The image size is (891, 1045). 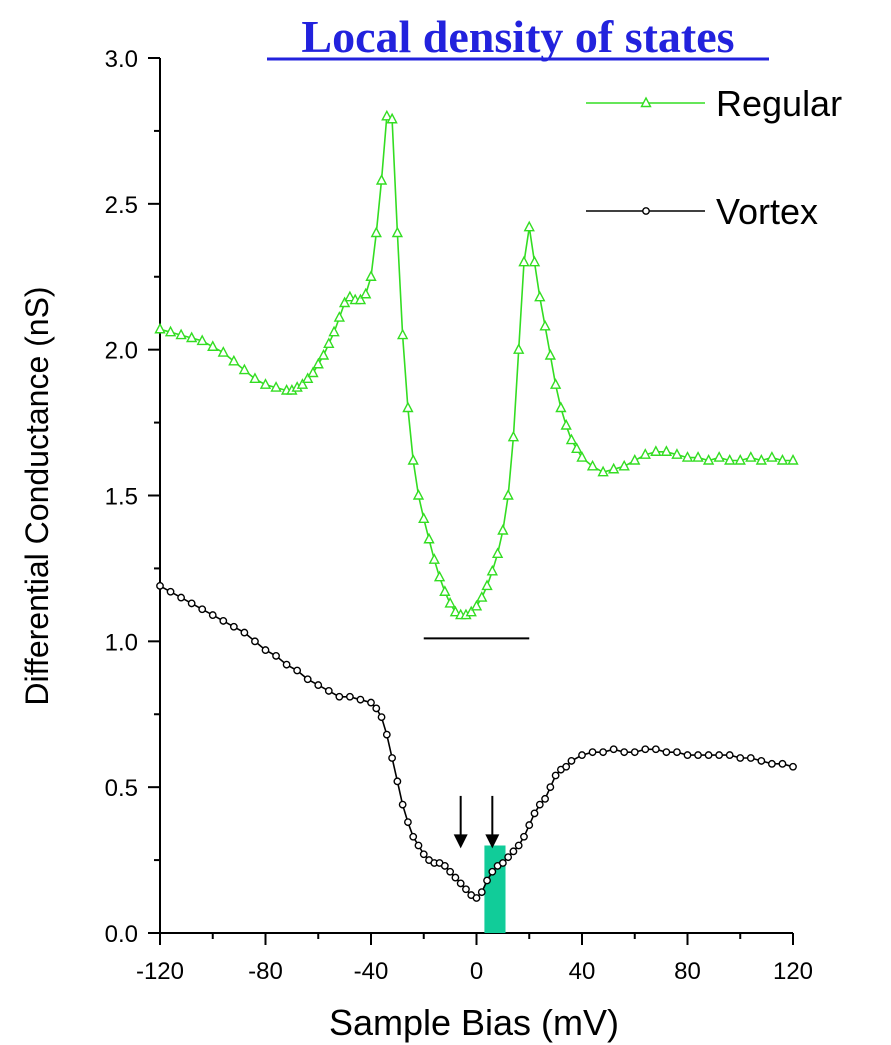 What do you see at coordinates (121, 205) in the screenshot?
I see `y-tick-label: 2.5` at bounding box center [121, 205].